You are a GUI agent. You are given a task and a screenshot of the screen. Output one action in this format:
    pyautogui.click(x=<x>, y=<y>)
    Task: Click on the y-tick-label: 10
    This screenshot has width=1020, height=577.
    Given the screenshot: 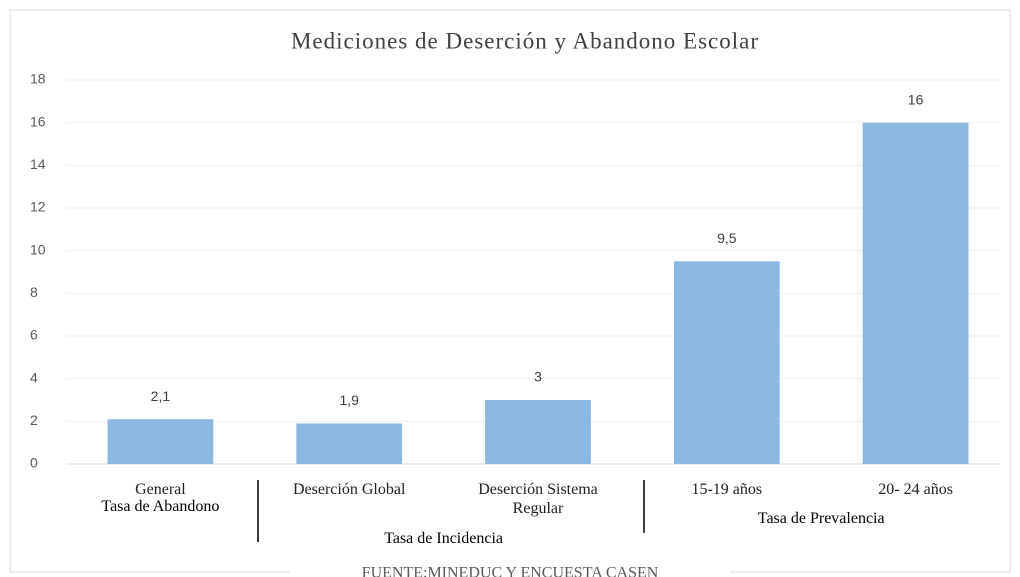 What is the action you would take?
    pyautogui.click(x=38, y=249)
    